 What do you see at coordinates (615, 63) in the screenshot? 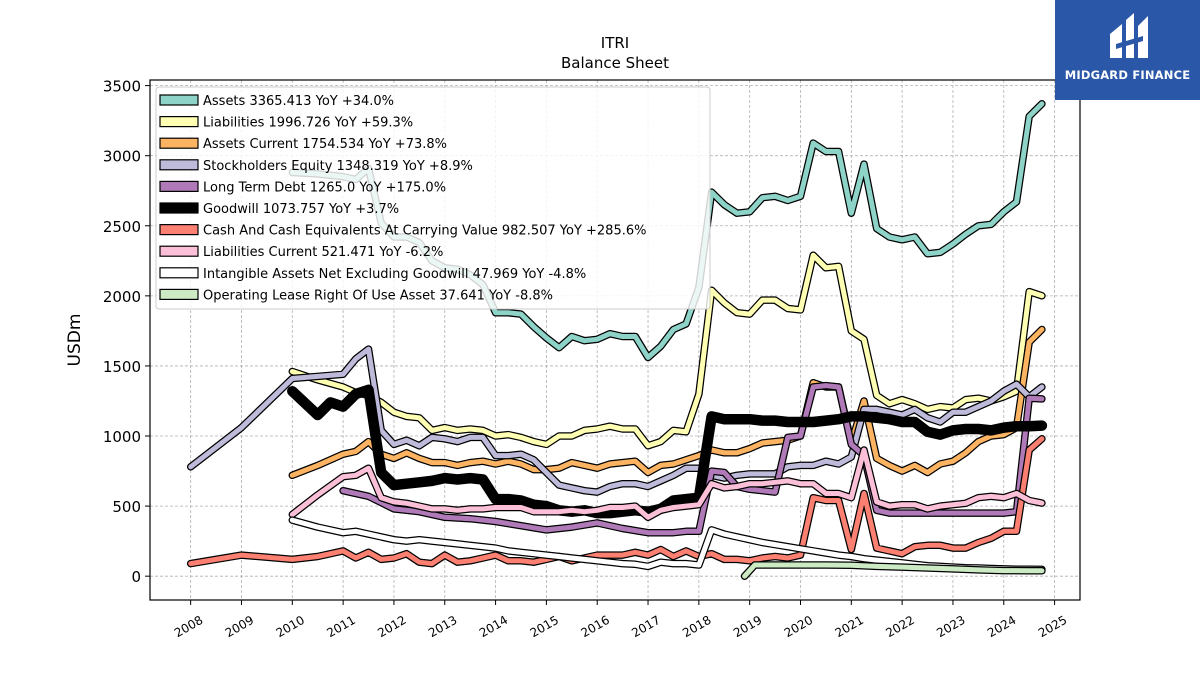
I see `chart-subtitle: Balance Sheet` at bounding box center [615, 63].